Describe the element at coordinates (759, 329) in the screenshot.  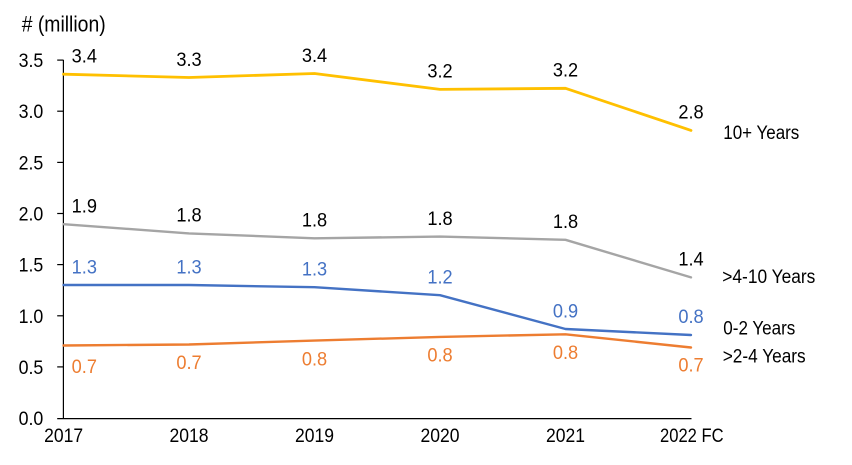
I see `svg-text: 0-2 Years` at that location.